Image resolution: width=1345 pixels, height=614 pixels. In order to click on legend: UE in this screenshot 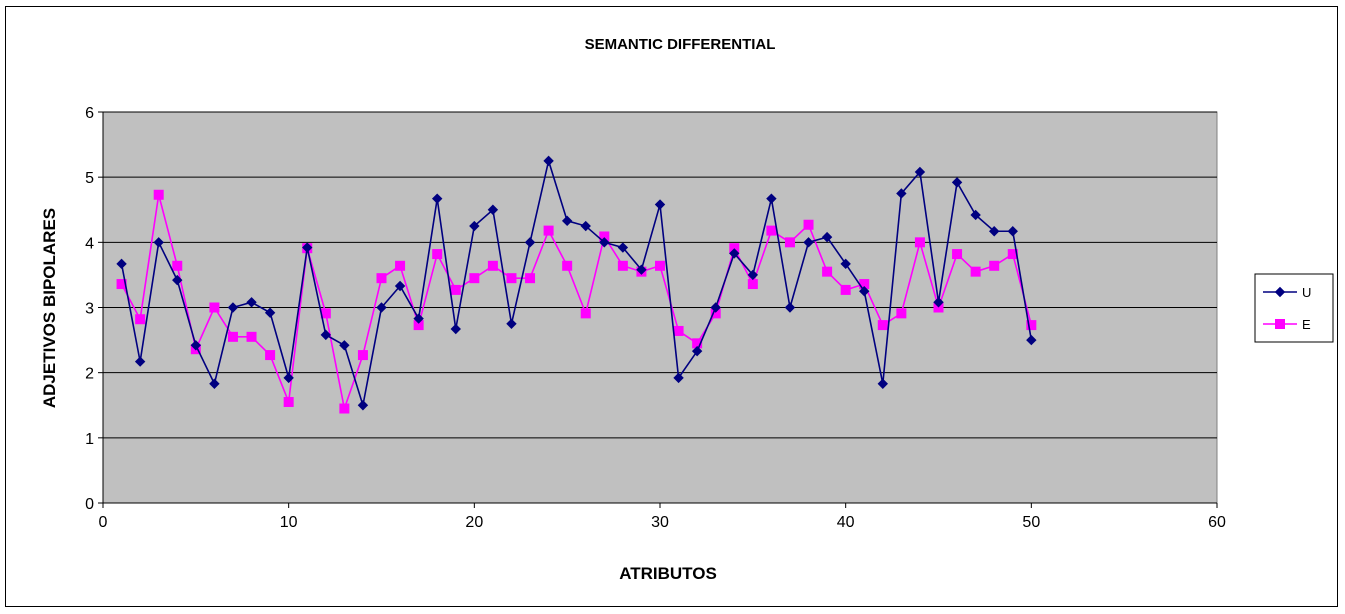, I will do `click(1294, 308)`.